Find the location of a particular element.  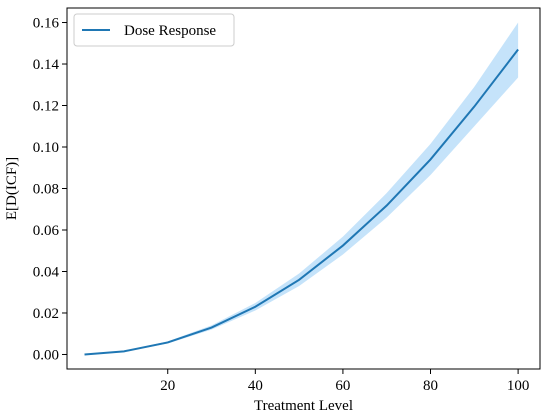

y-tick-label: 0.08 is located at coordinates (46, 190).